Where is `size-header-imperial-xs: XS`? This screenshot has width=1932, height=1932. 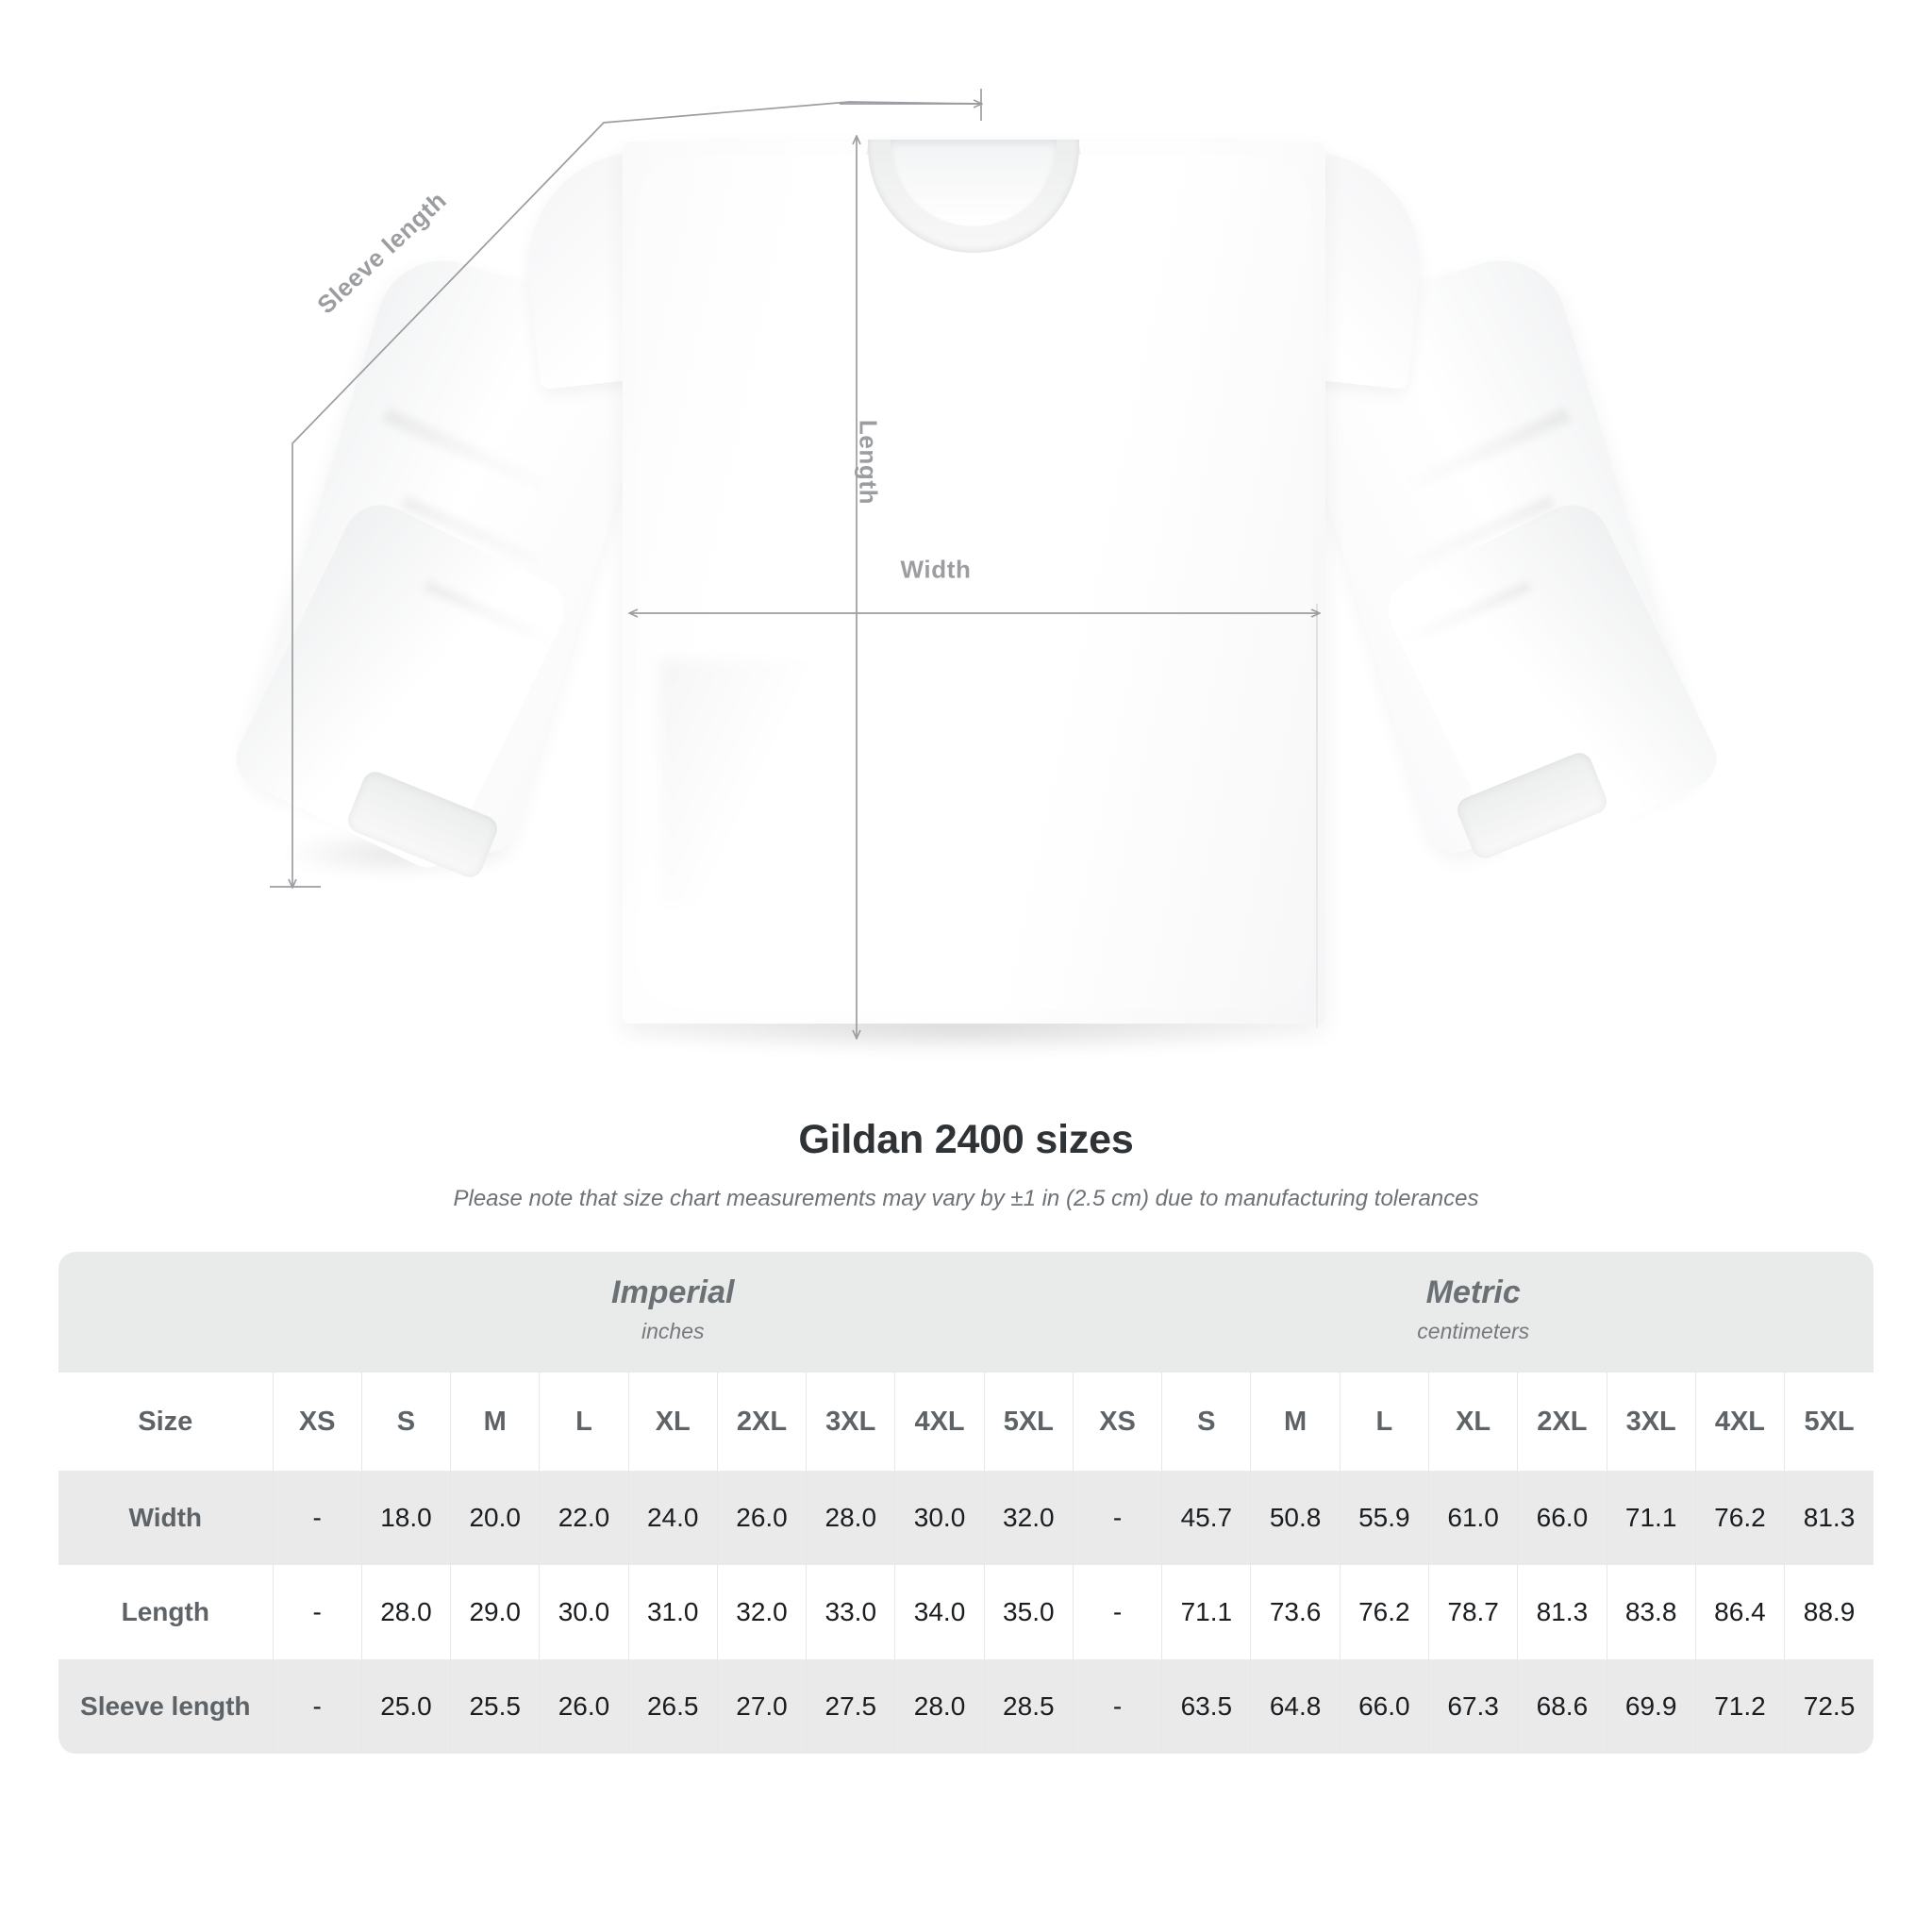 size-header-imperial-xs: XS is located at coordinates (317, 1422).